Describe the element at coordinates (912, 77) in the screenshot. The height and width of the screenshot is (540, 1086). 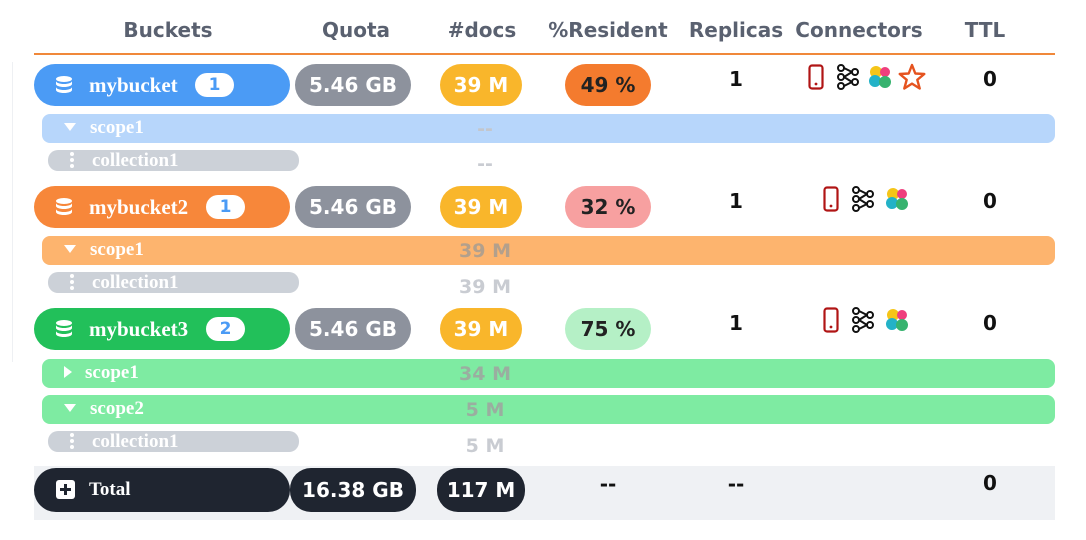
I see `star-icon` at that location.